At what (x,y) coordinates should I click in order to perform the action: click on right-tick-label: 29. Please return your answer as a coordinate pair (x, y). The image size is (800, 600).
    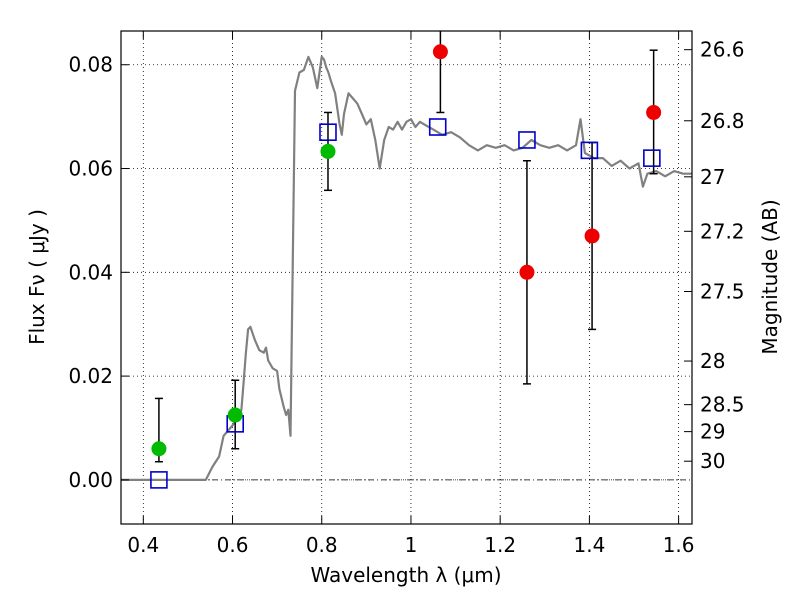
    Looking at the image, I should click on (712, 432).